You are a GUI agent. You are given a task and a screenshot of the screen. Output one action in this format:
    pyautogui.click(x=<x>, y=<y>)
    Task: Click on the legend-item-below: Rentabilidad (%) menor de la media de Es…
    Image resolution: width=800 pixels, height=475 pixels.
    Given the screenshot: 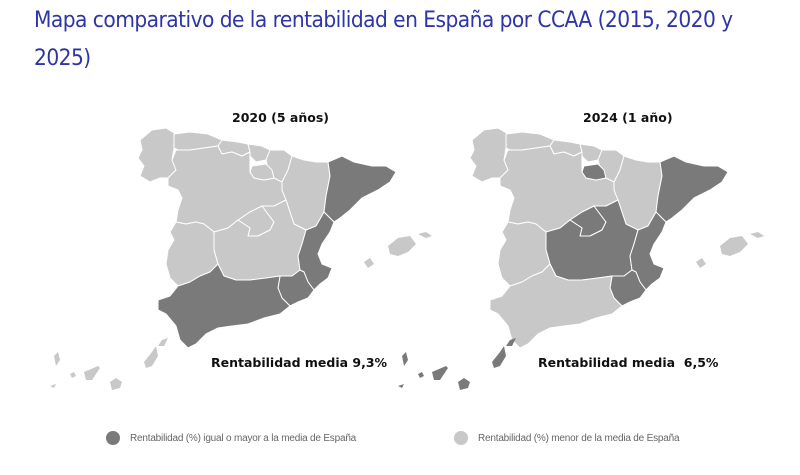 What is the action you would take?
    pyautogui.click(x=567, y=438)
    